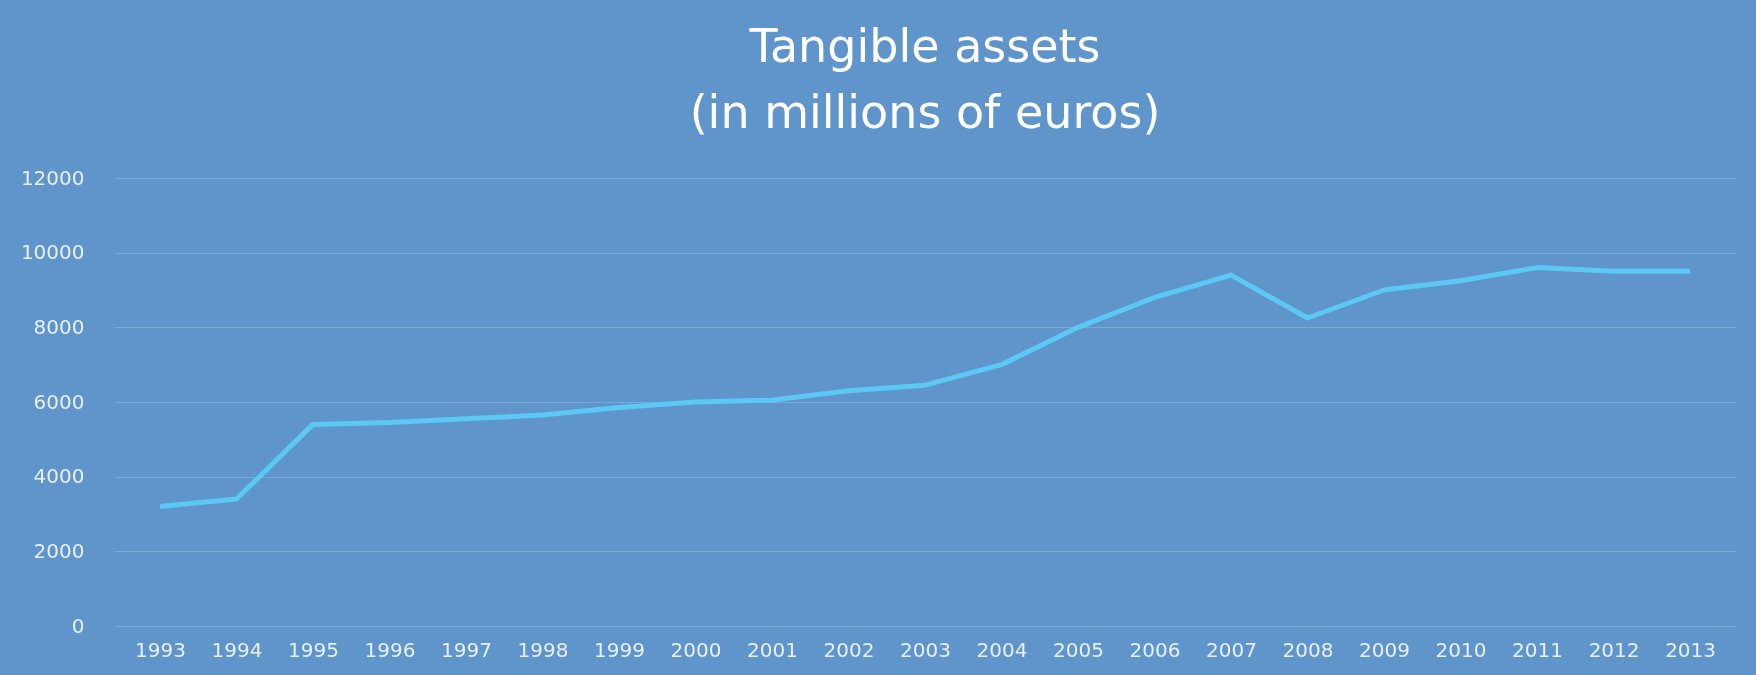 This screenshot has height=675, width=1756. What do you see at coordinates (52, 177) in the screenshot?
I see `y-tick-label: 12000` at bounding box center [52, 177].